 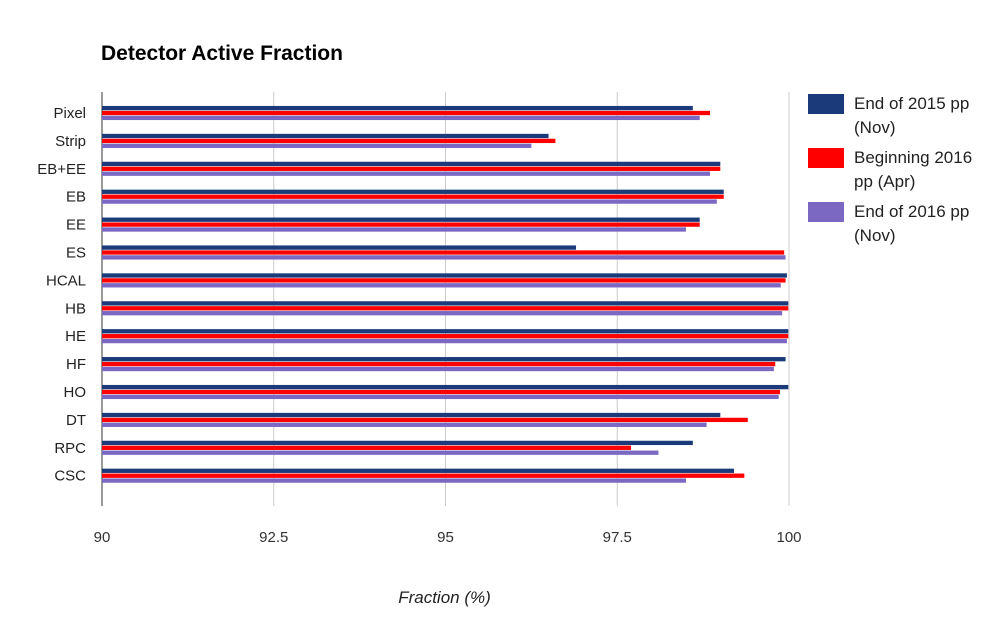 I want to click on category-label: ES, so click(x=76, y=253).